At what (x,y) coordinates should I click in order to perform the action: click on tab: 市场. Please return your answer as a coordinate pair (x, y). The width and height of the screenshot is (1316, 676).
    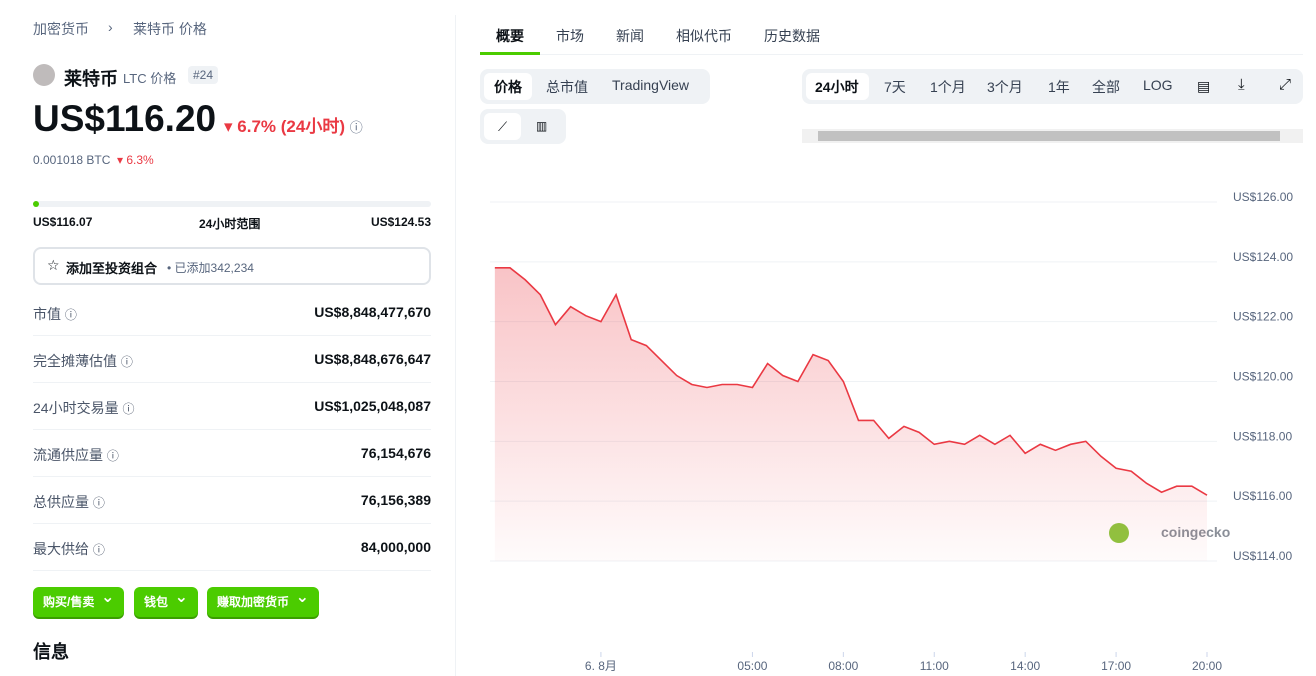
    Looking at the image, I should click on (570, 36).